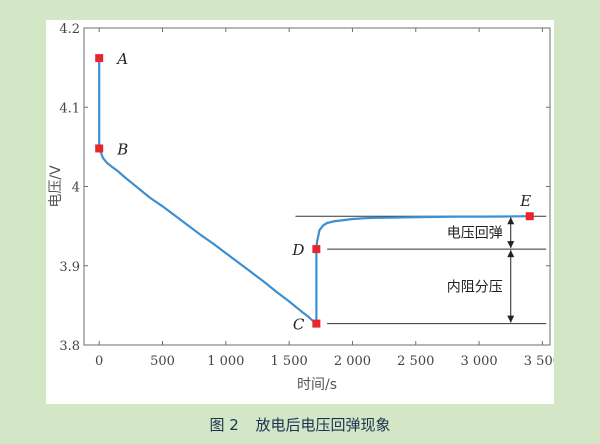  I want to click on point-marker-a, so click(99, 58).